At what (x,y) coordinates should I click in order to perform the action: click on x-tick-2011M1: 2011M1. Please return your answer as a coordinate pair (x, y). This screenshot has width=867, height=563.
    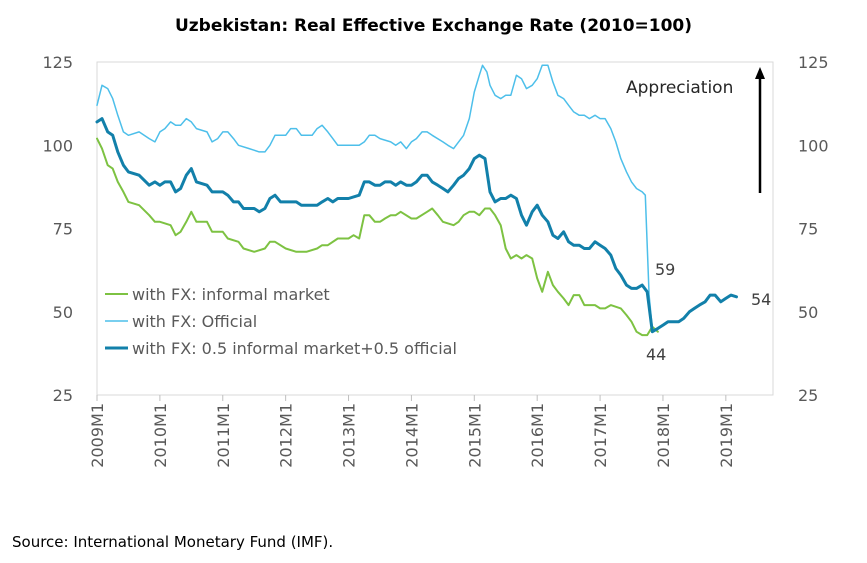
    Looking at the image, I should click on (223, 435).